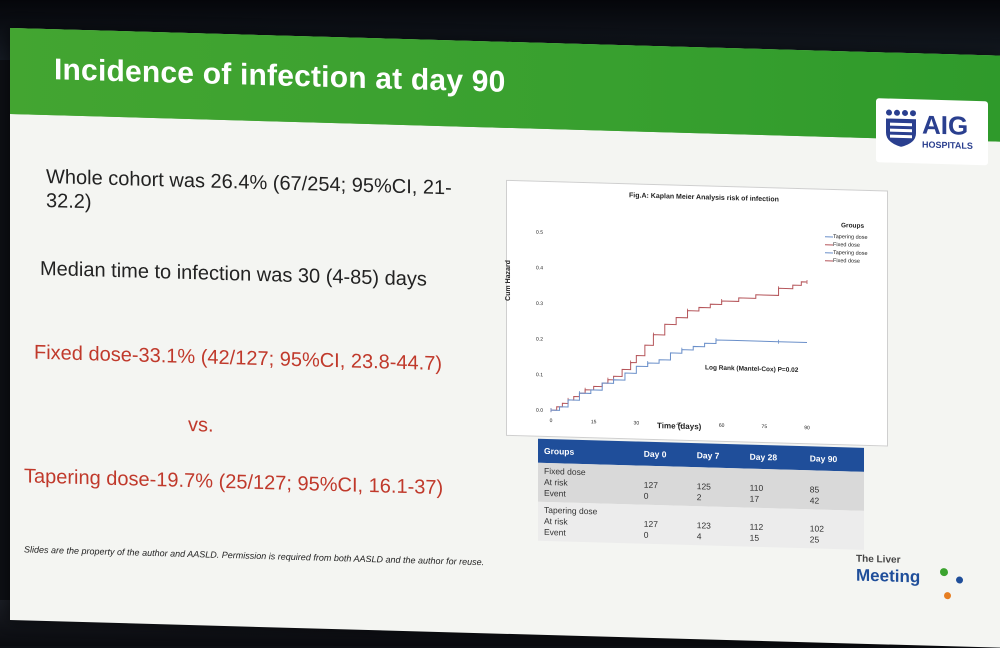 This screenshot has width=1000, height=648. What do you see at coordinates (807, 428) in the screenshot?
I see `x-tick-label: 90` at bounding box center [807, 428].